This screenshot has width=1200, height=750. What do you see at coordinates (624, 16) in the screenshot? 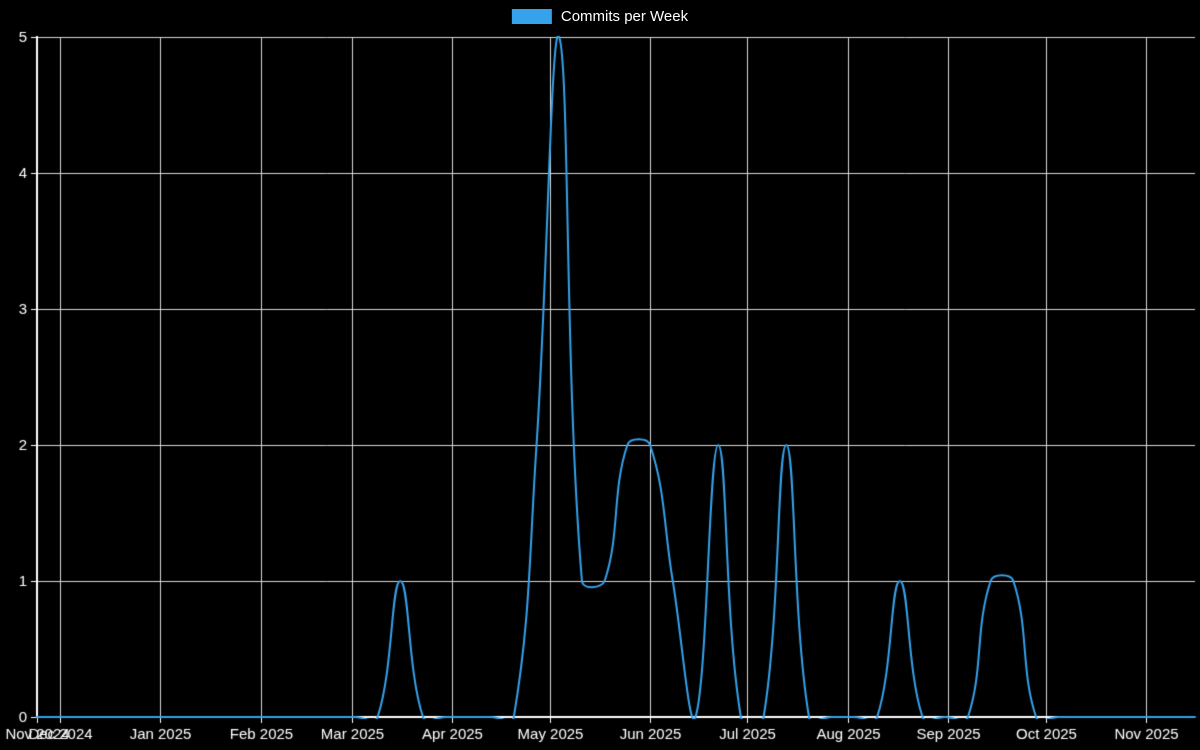
I see `legend-label: Commits per Week` at bounding box center [624, 16].